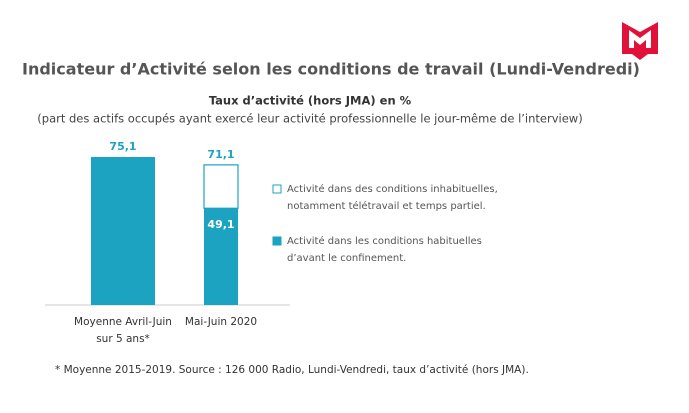 The image size is (689, 413). What do you see at coordinates (310, 101) in the screenshot?
I see `subtitle: Taux d’activité (hors JMA) en %` at bounding box center [310, 101].